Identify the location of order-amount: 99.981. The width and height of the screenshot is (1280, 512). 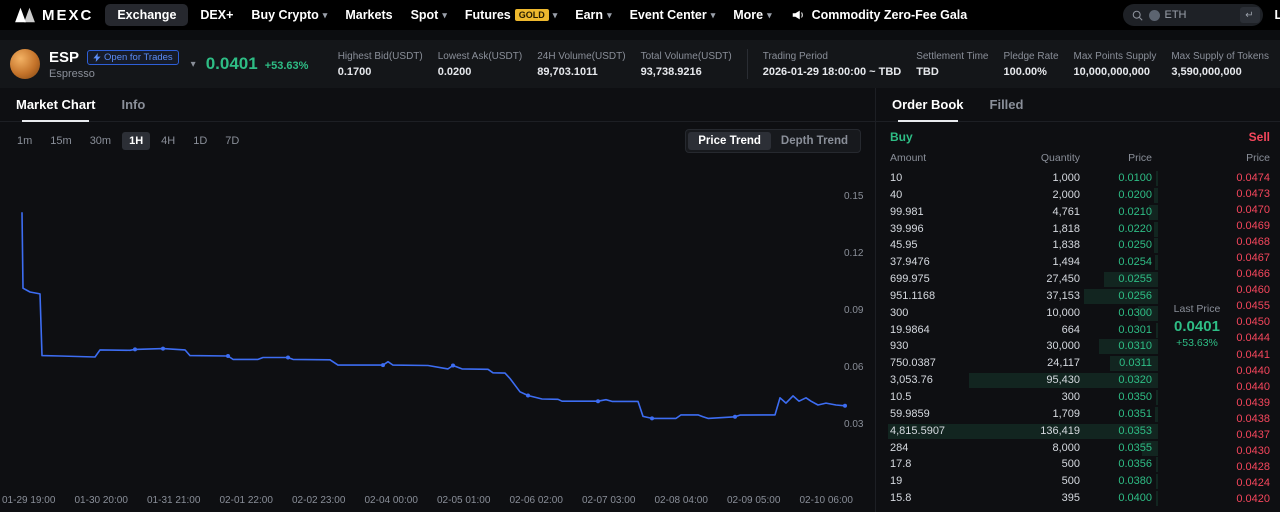
(907, 211).